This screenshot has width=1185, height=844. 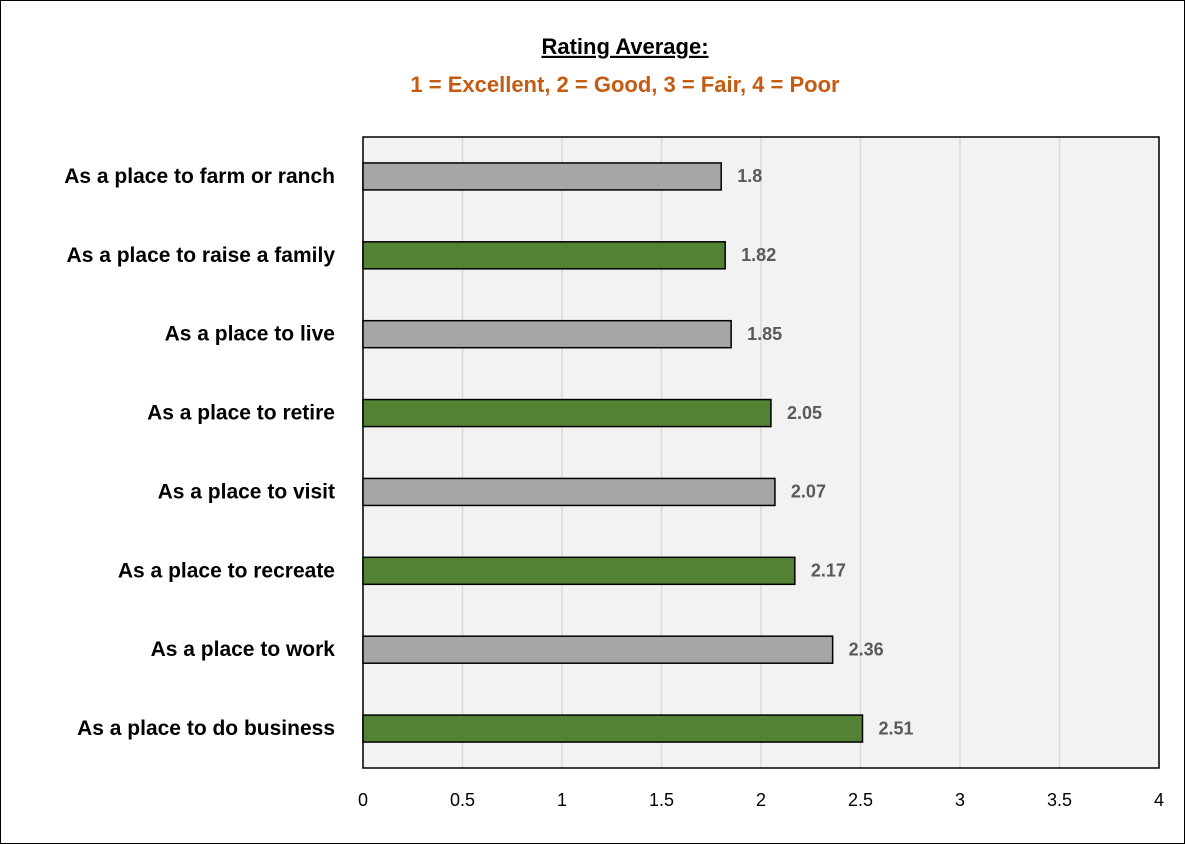 What do you see at coordinates (661, 800) in the screenshot?
I see `x-tick-label: 1.5` at bounding box center [661, 800].